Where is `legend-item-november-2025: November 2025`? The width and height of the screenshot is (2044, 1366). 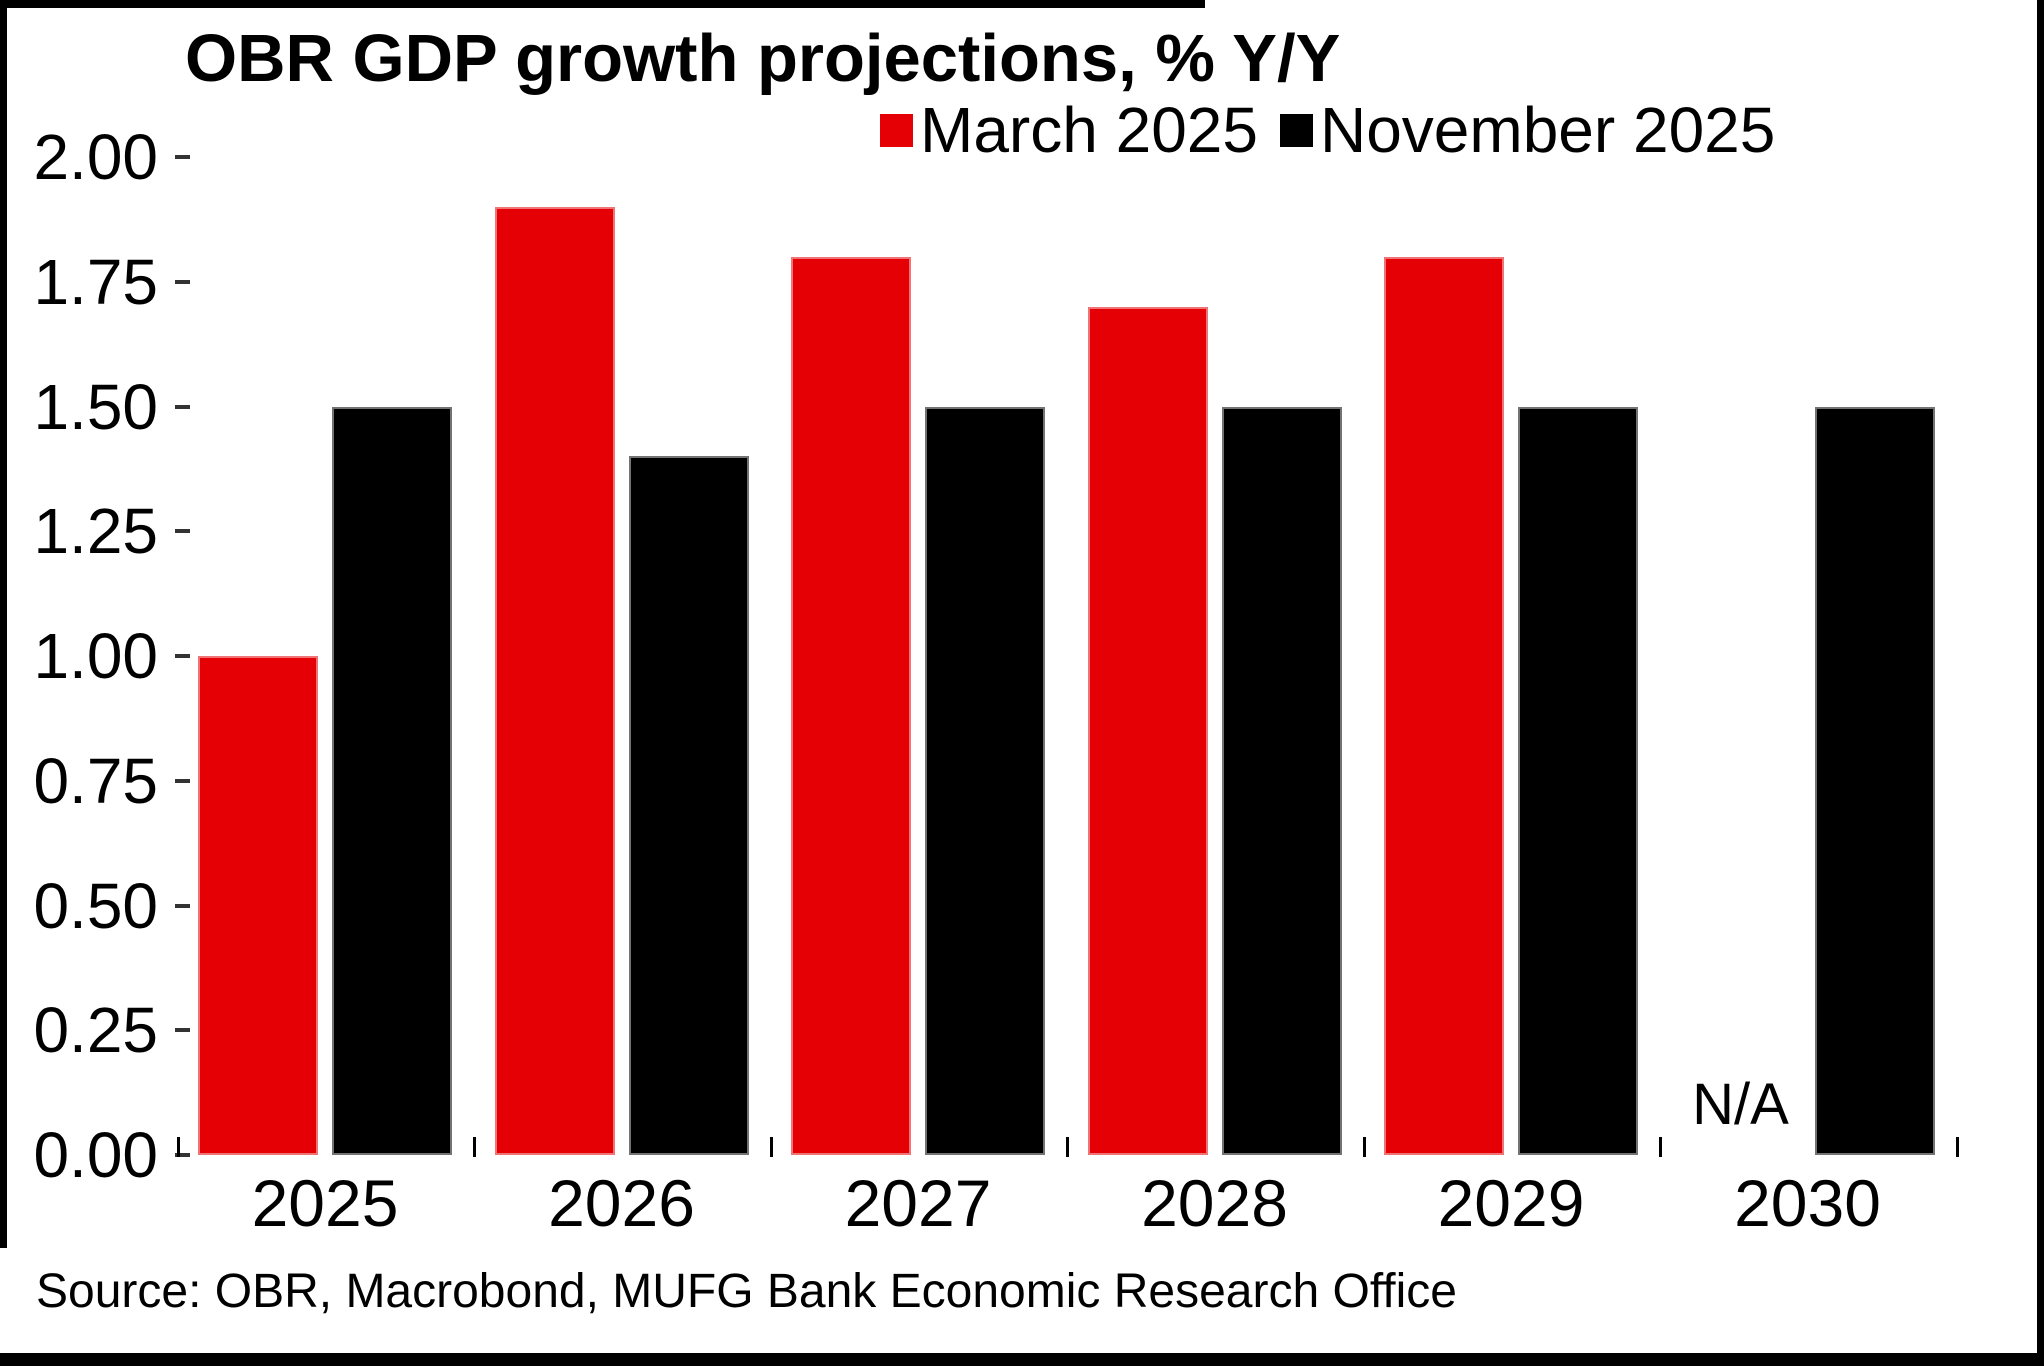 legend-item-november-2025: November 2025 is located at coordinates (1527, 130).